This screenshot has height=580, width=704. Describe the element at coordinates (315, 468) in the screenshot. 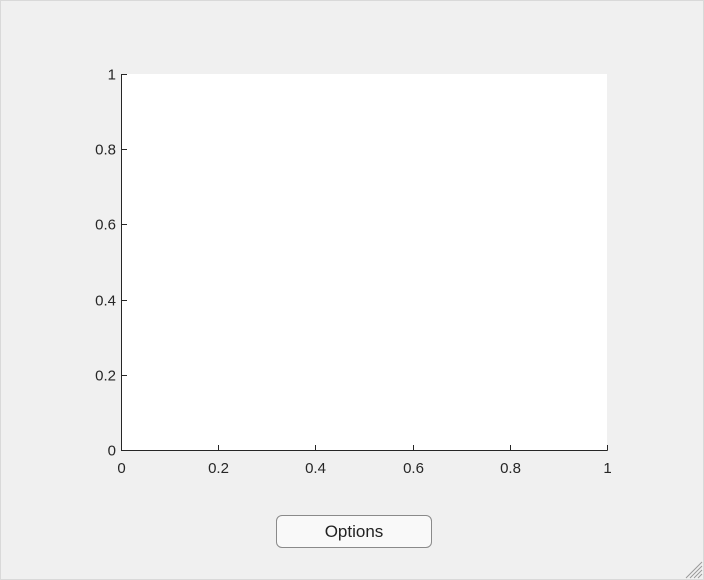

I see `x-tick-label: 0.4` at that location.